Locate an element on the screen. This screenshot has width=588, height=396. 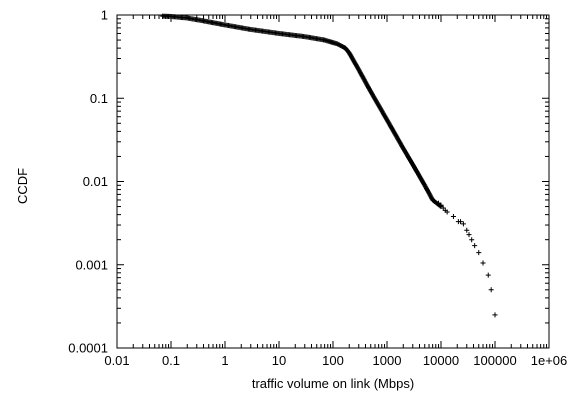
x-tick-label: 100000 is located at coordinates (494, 360).